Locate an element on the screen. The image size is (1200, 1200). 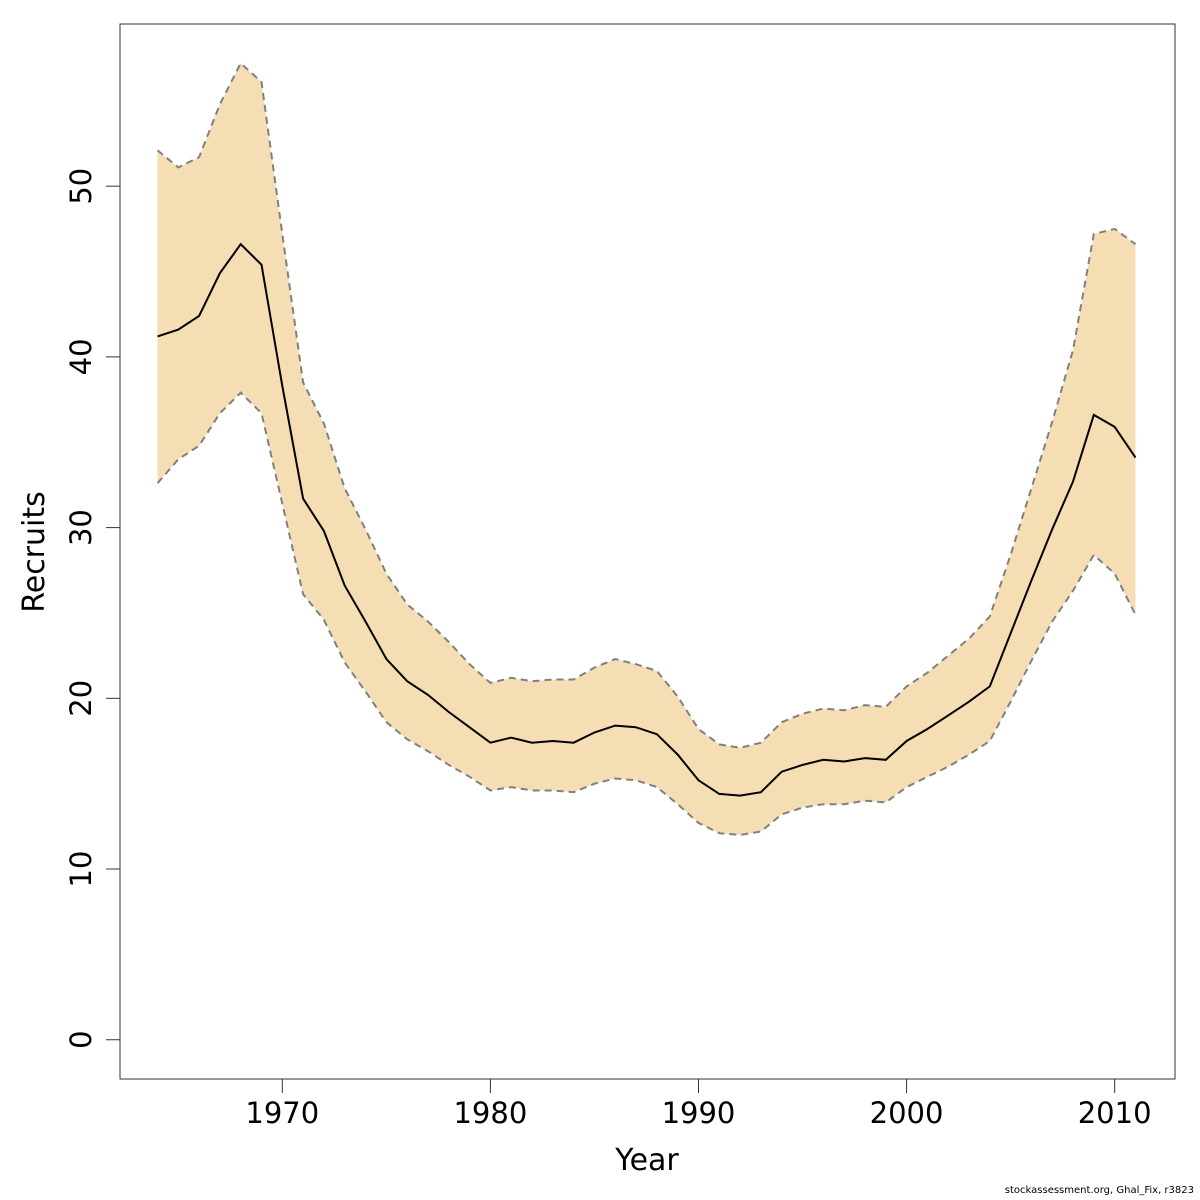
y-tick-label: 10 is located at coordinates (81, 869).